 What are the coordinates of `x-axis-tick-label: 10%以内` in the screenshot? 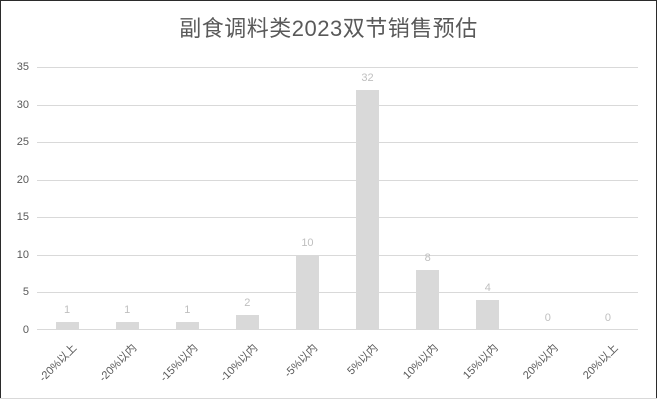 It's located at (420, 362).